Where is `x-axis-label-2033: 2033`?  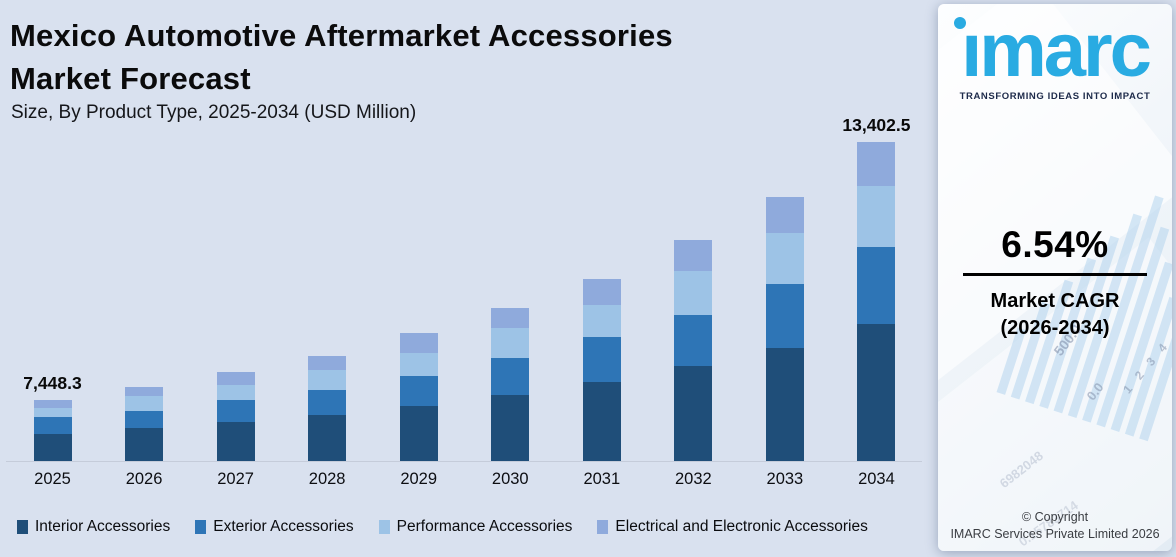 x-axis-label-2033: 2033 is located at coordinates (785, 479).